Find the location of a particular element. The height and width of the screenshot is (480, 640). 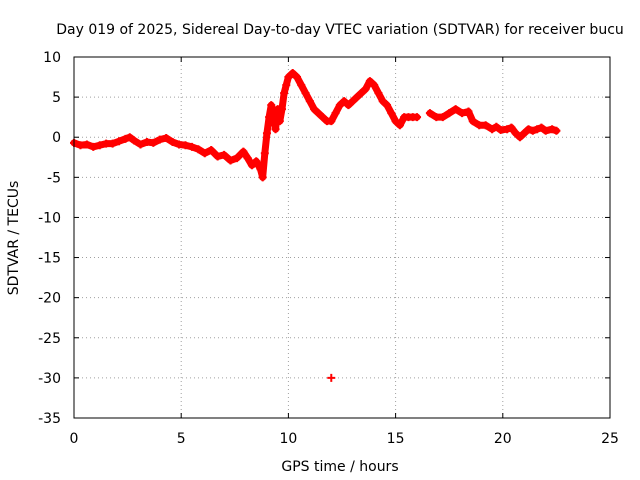

x-tick-label: 0 is located at coordinates (74, 439).